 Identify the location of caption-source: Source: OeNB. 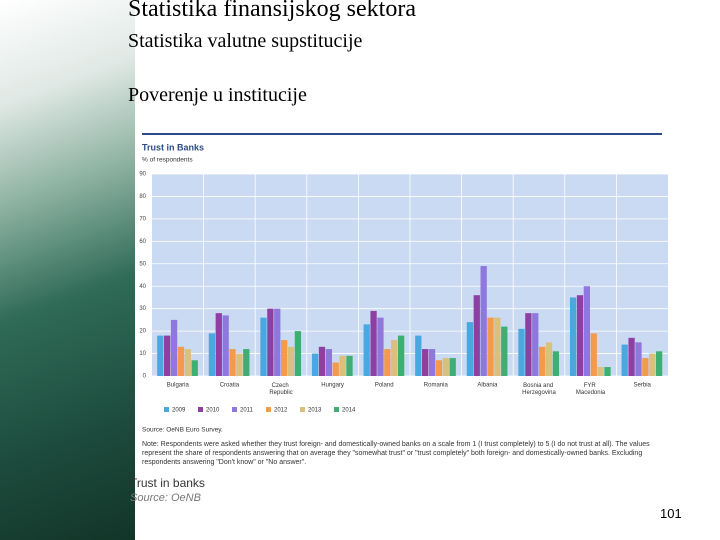
(165, 498).